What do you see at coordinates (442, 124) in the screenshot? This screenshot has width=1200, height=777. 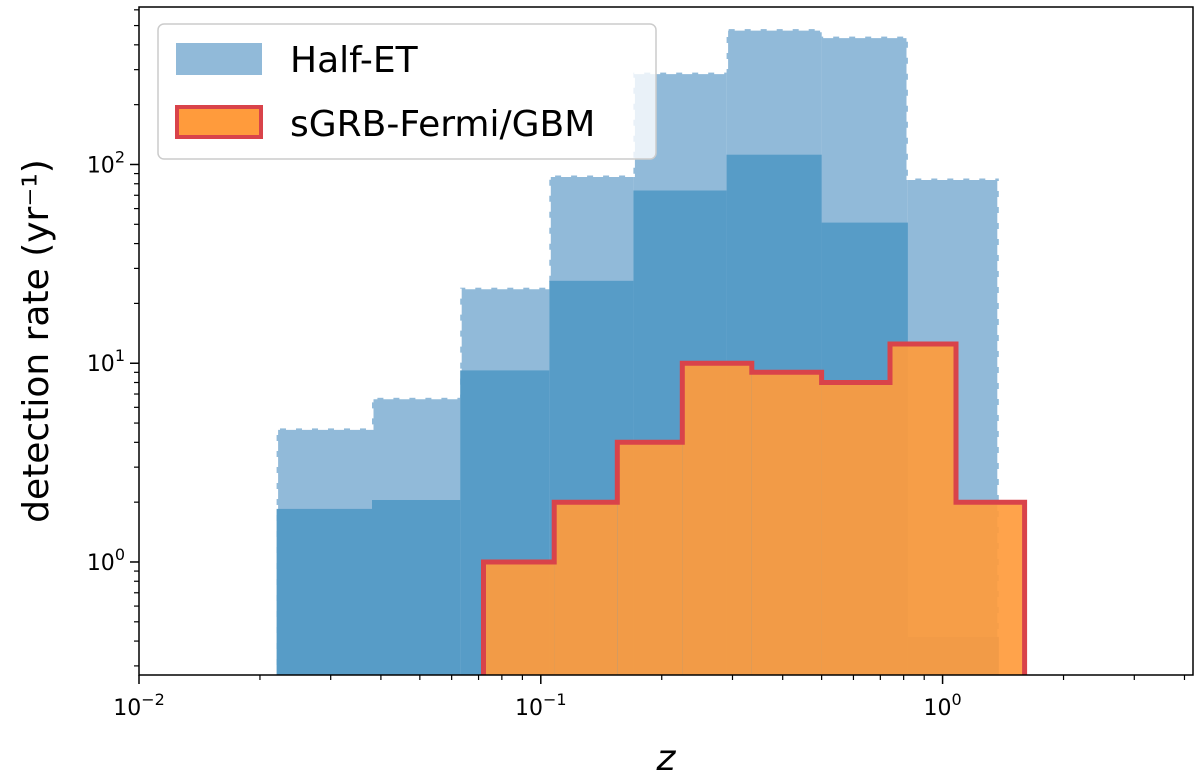 I see `legend-label-sgrb: sGRB-Fermi/GBM` at bounding box center [442, 124].